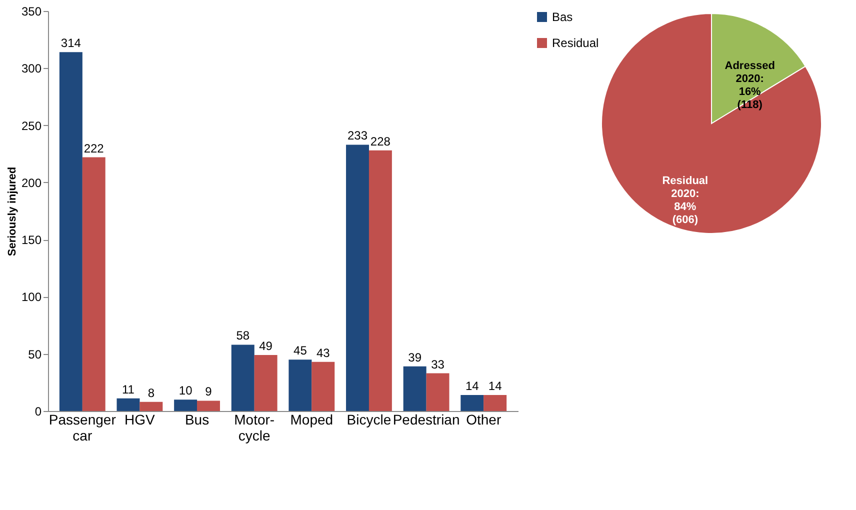 The height and width of the screenshot is (510, 856). Describe the element at coordinates (711, 123) in the screenshot. I see `pie-slice` at that location.